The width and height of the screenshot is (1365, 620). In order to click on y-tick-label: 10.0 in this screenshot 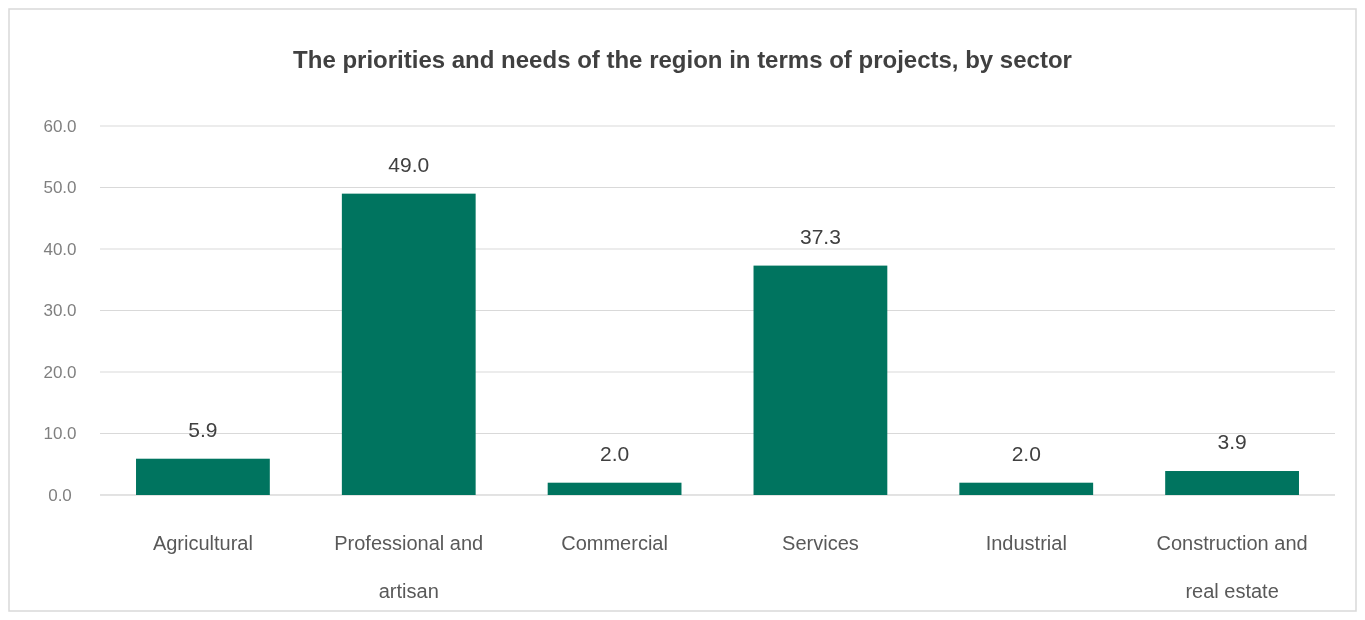, I will do `click(60, 434)`.